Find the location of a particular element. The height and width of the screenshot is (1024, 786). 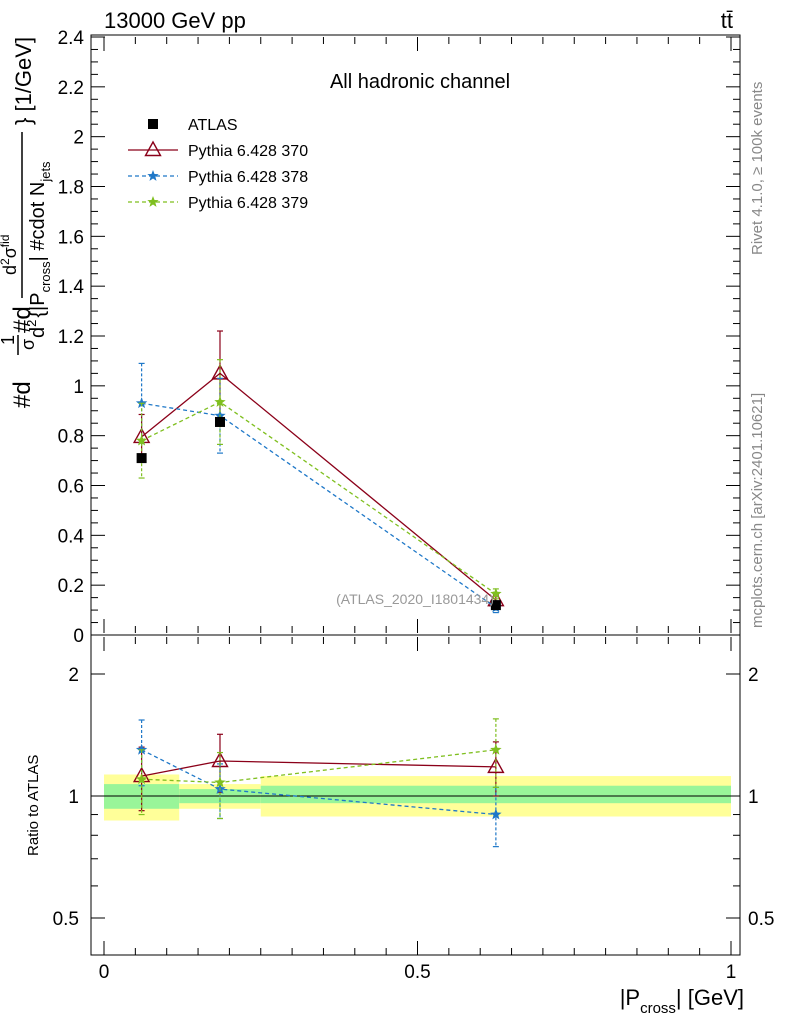

y-tick-label: 0.4 is located at coordinates (71, 536).